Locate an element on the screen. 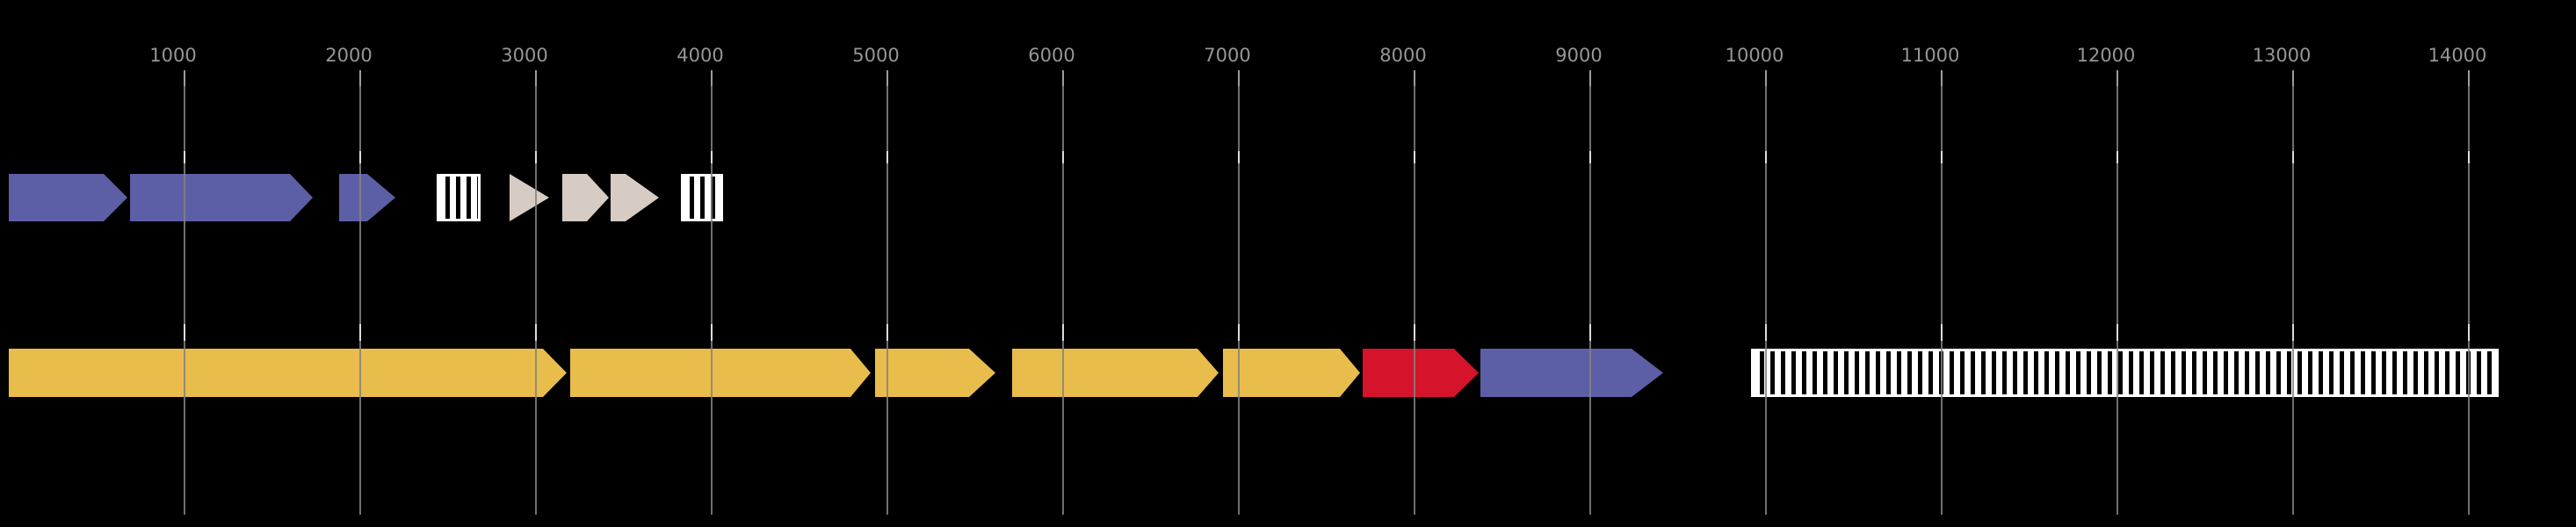  axis-tick-label: 6000 is located at coordinates (1051, 55).